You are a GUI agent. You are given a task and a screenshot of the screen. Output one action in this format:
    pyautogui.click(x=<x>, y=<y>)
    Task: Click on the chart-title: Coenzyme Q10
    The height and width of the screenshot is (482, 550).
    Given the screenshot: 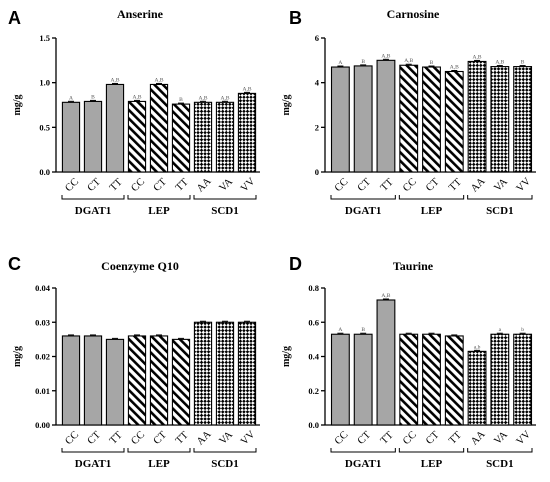 What is the action you would take?
    pyautogui.click(x=140, y=266)
    